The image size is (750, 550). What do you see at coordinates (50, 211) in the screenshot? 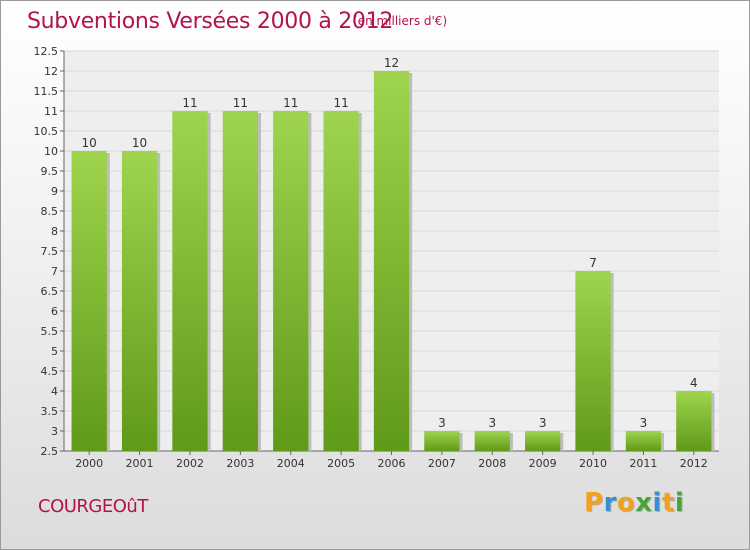
I see `y-tick-label: 8.5` at bounding box center [50, 211].